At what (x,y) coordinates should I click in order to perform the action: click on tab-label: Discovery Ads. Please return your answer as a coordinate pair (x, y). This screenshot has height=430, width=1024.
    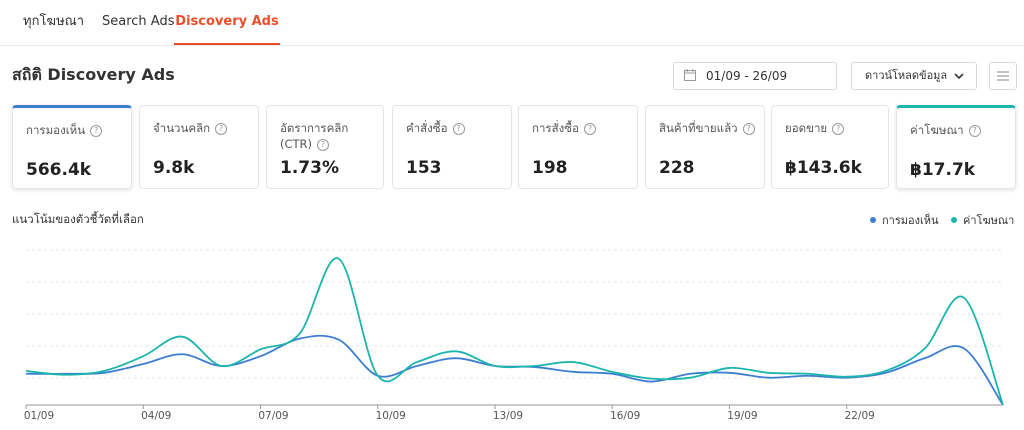
    Looking at the image, I should click on (227, 21).